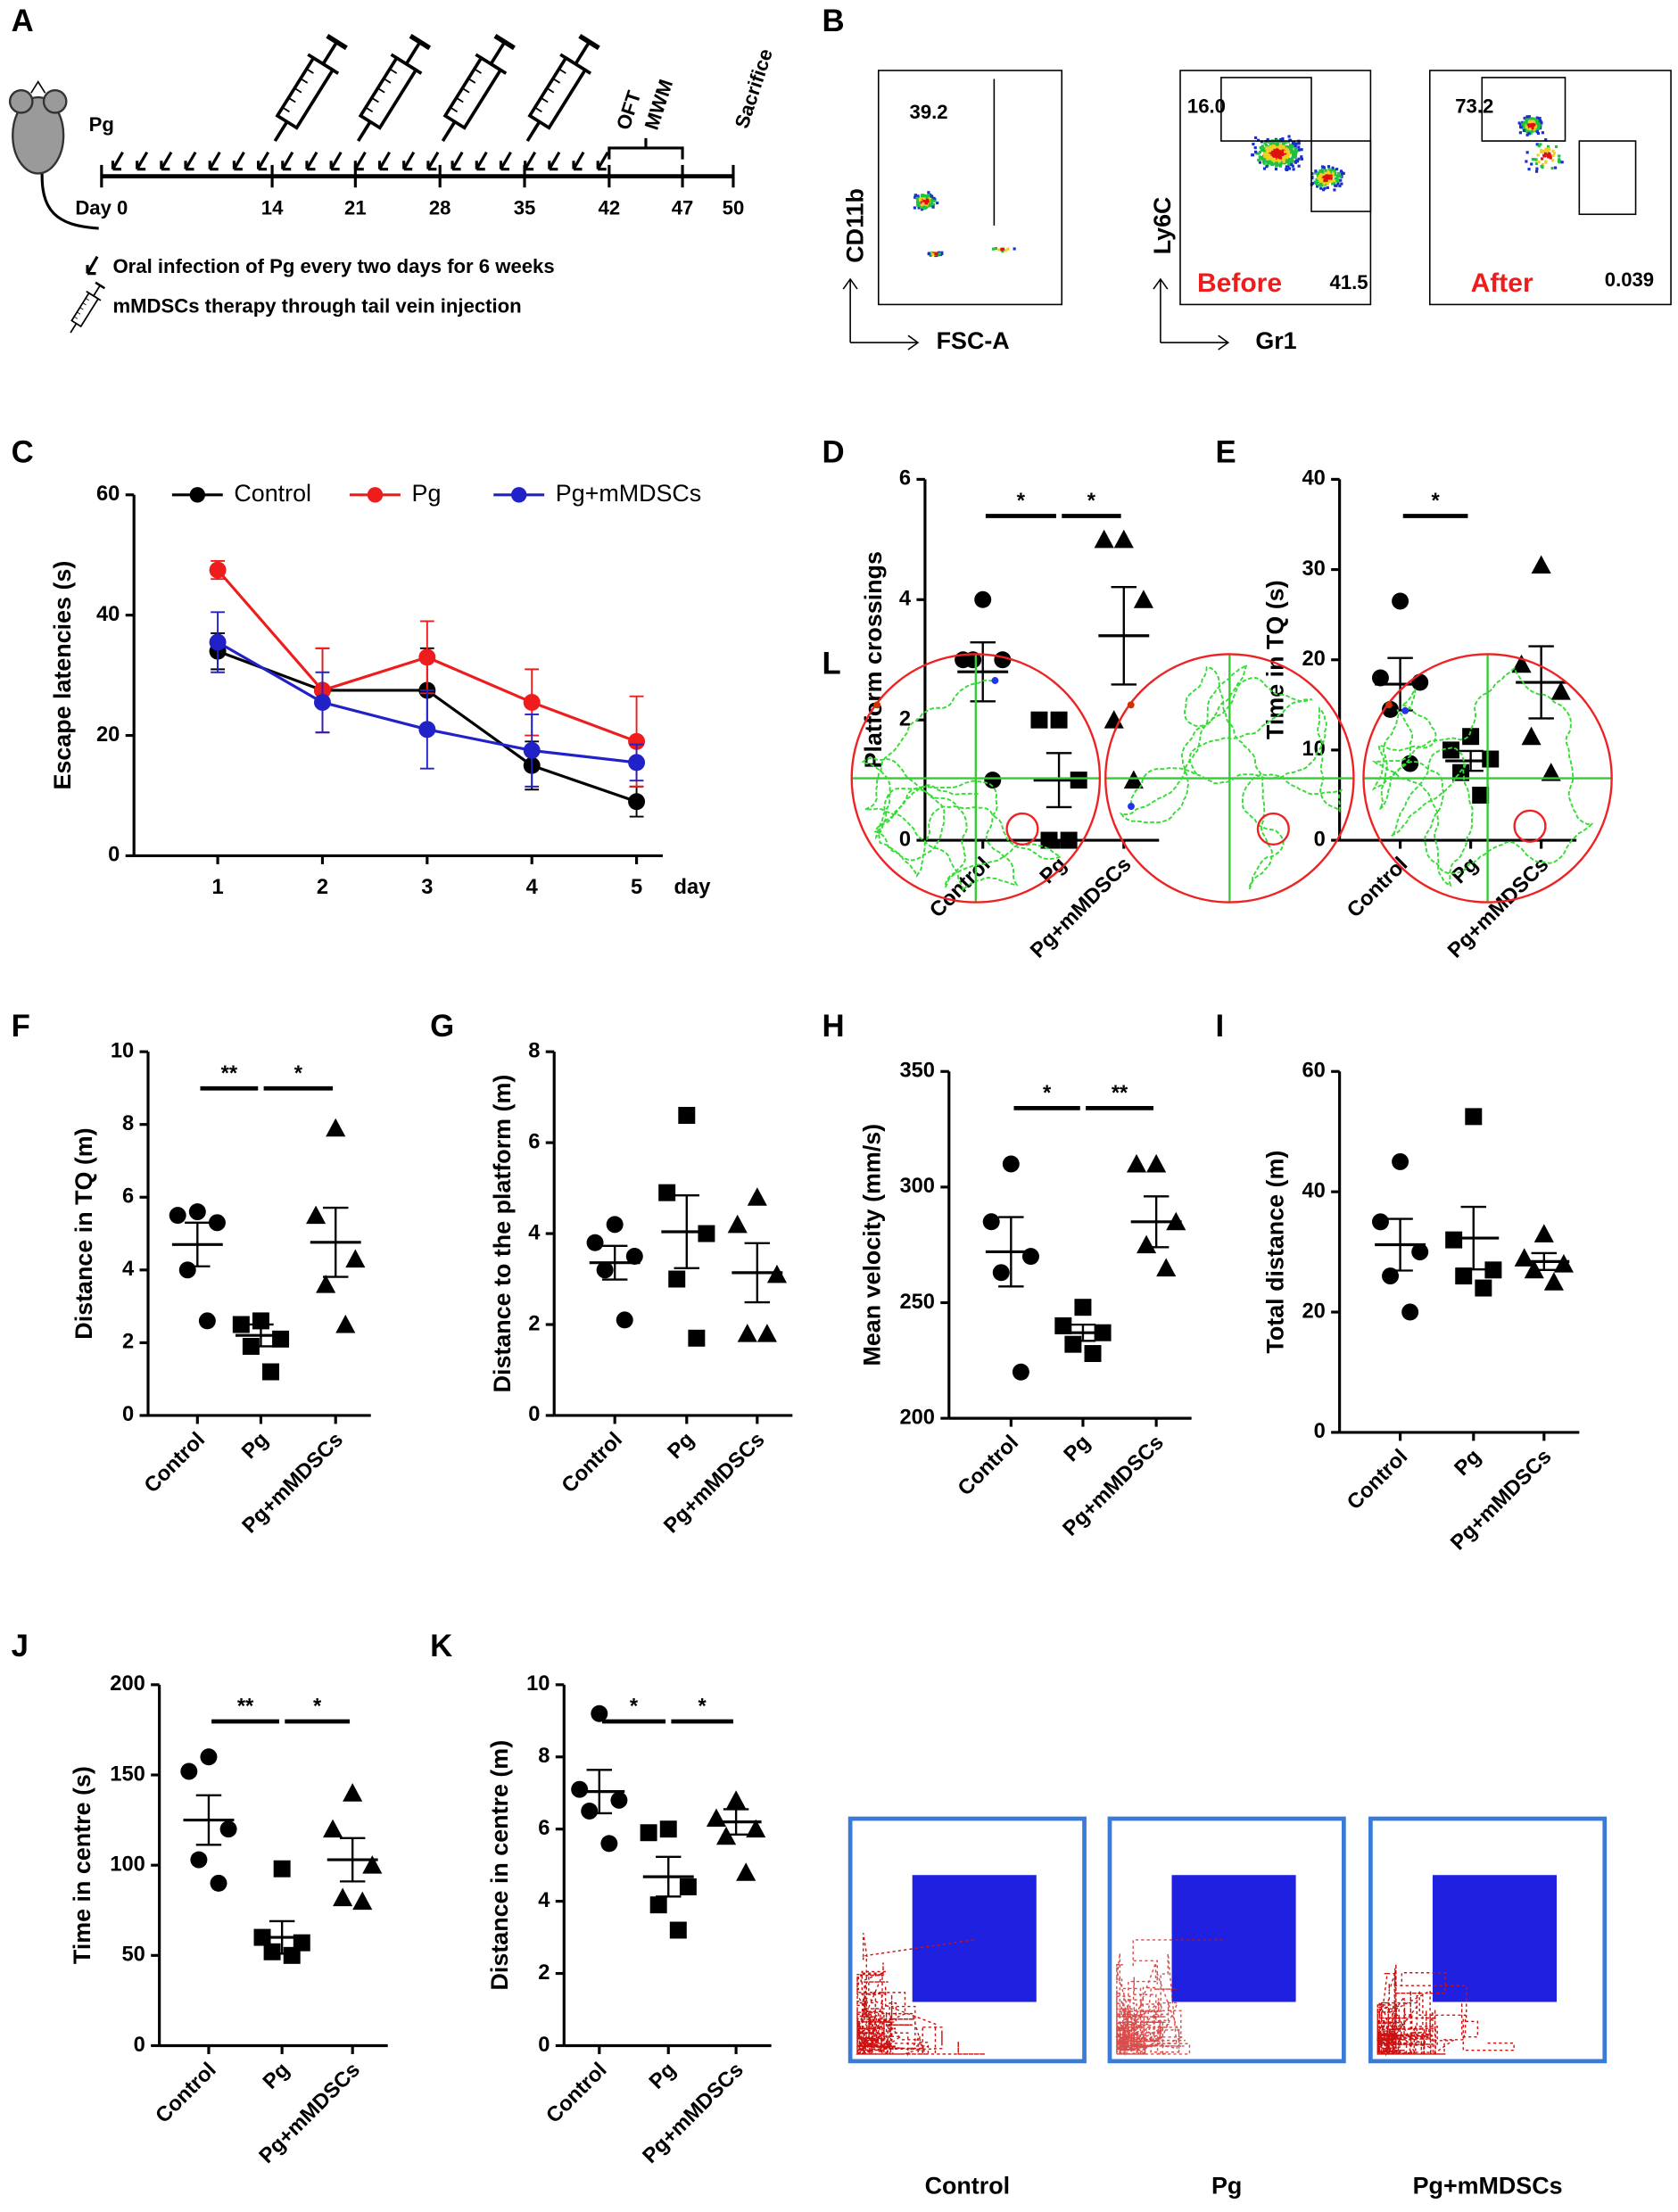 Image resolution: width=1678 pixels, height=2212 pixels. Describe the element at coordinates (855, 226) in the screenshot. I see `axis-label: CD11b` at that location.